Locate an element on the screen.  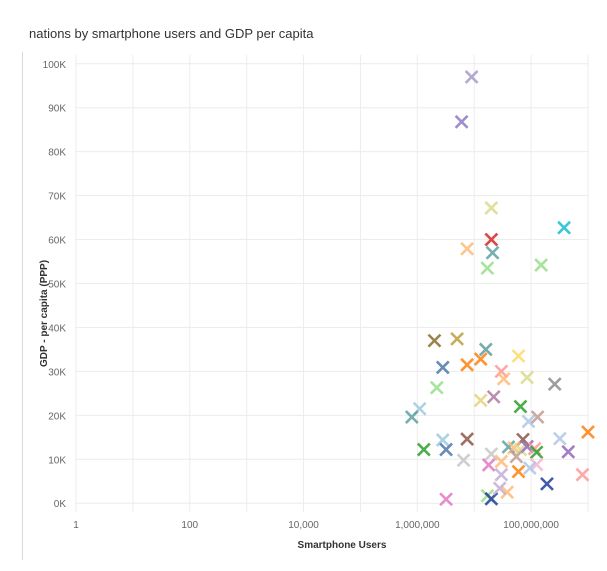
y-tick-label: 0K is located at coordinates (60, 504).